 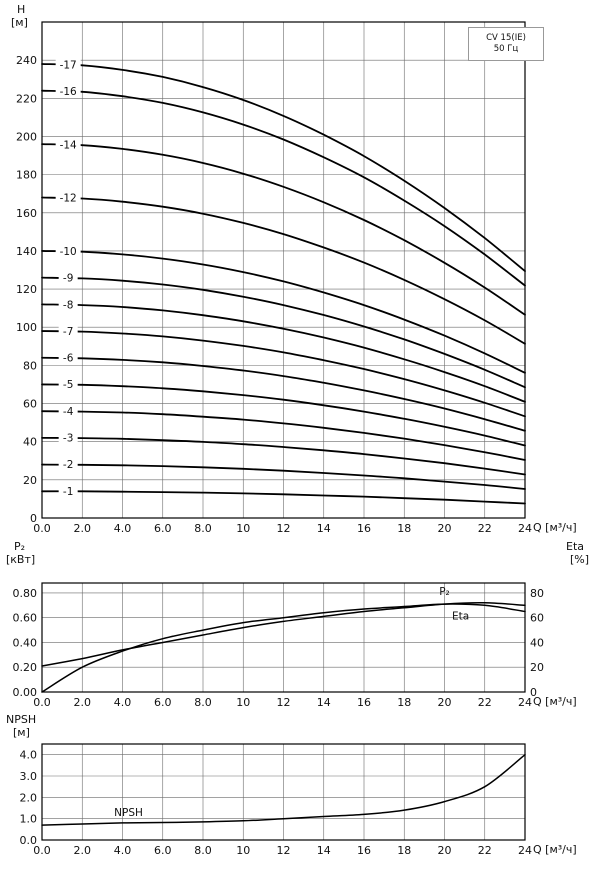 What do you see at coordinates (26, 60) in the screenshot?
I see `svg-text: 240` at bounding box center [26, 60].